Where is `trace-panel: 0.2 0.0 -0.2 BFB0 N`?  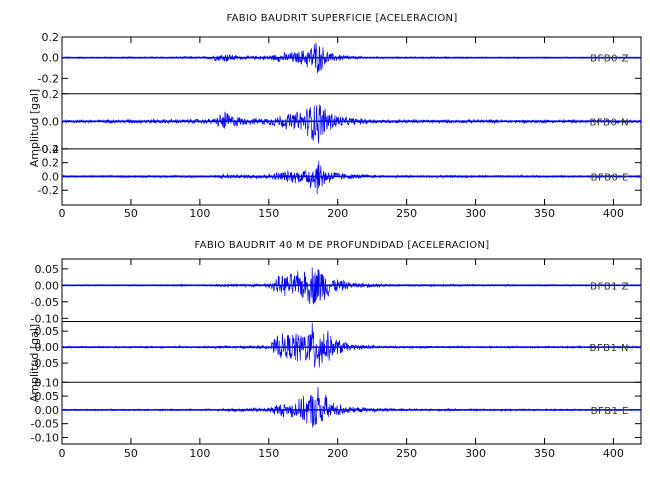
trace-panel: 0.2 0.0 -0.2 BFB0 N is located at coordinates (340, 122).